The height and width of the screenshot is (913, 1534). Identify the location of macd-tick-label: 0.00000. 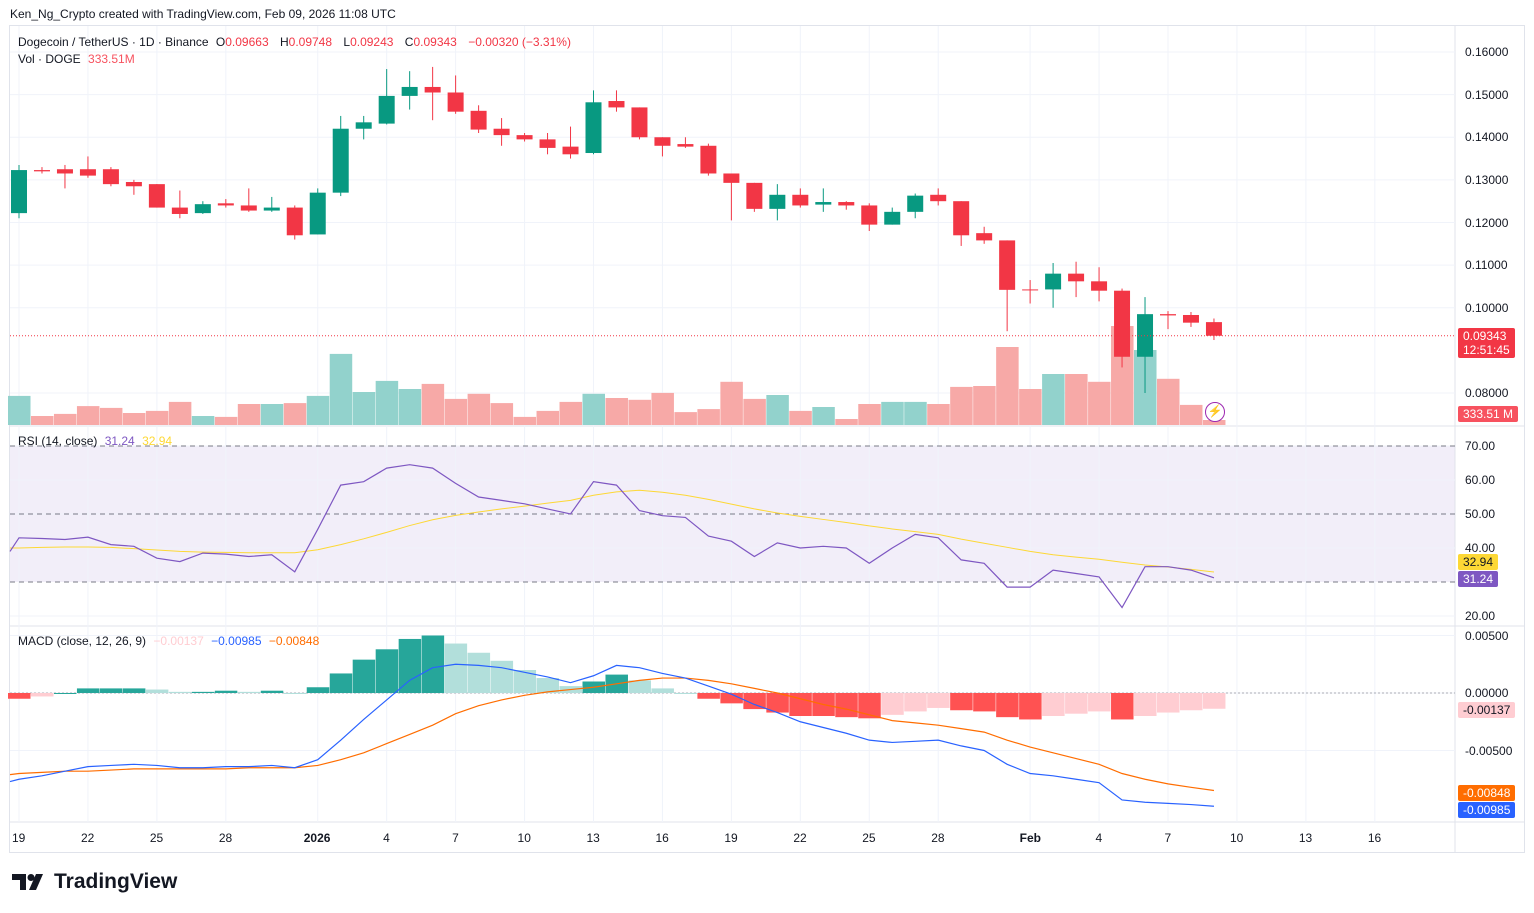
(1487, 693).